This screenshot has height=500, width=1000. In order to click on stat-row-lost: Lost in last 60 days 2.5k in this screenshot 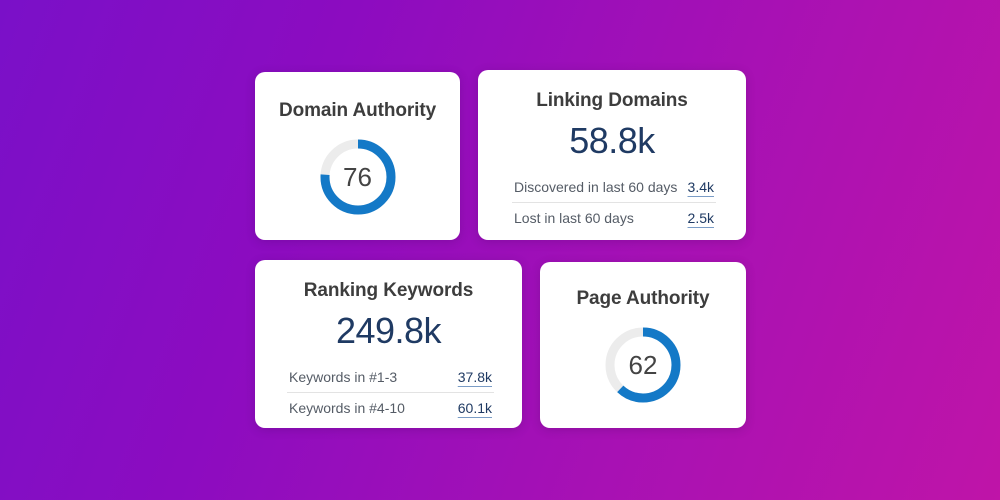, I will do `click(614, 217)`.